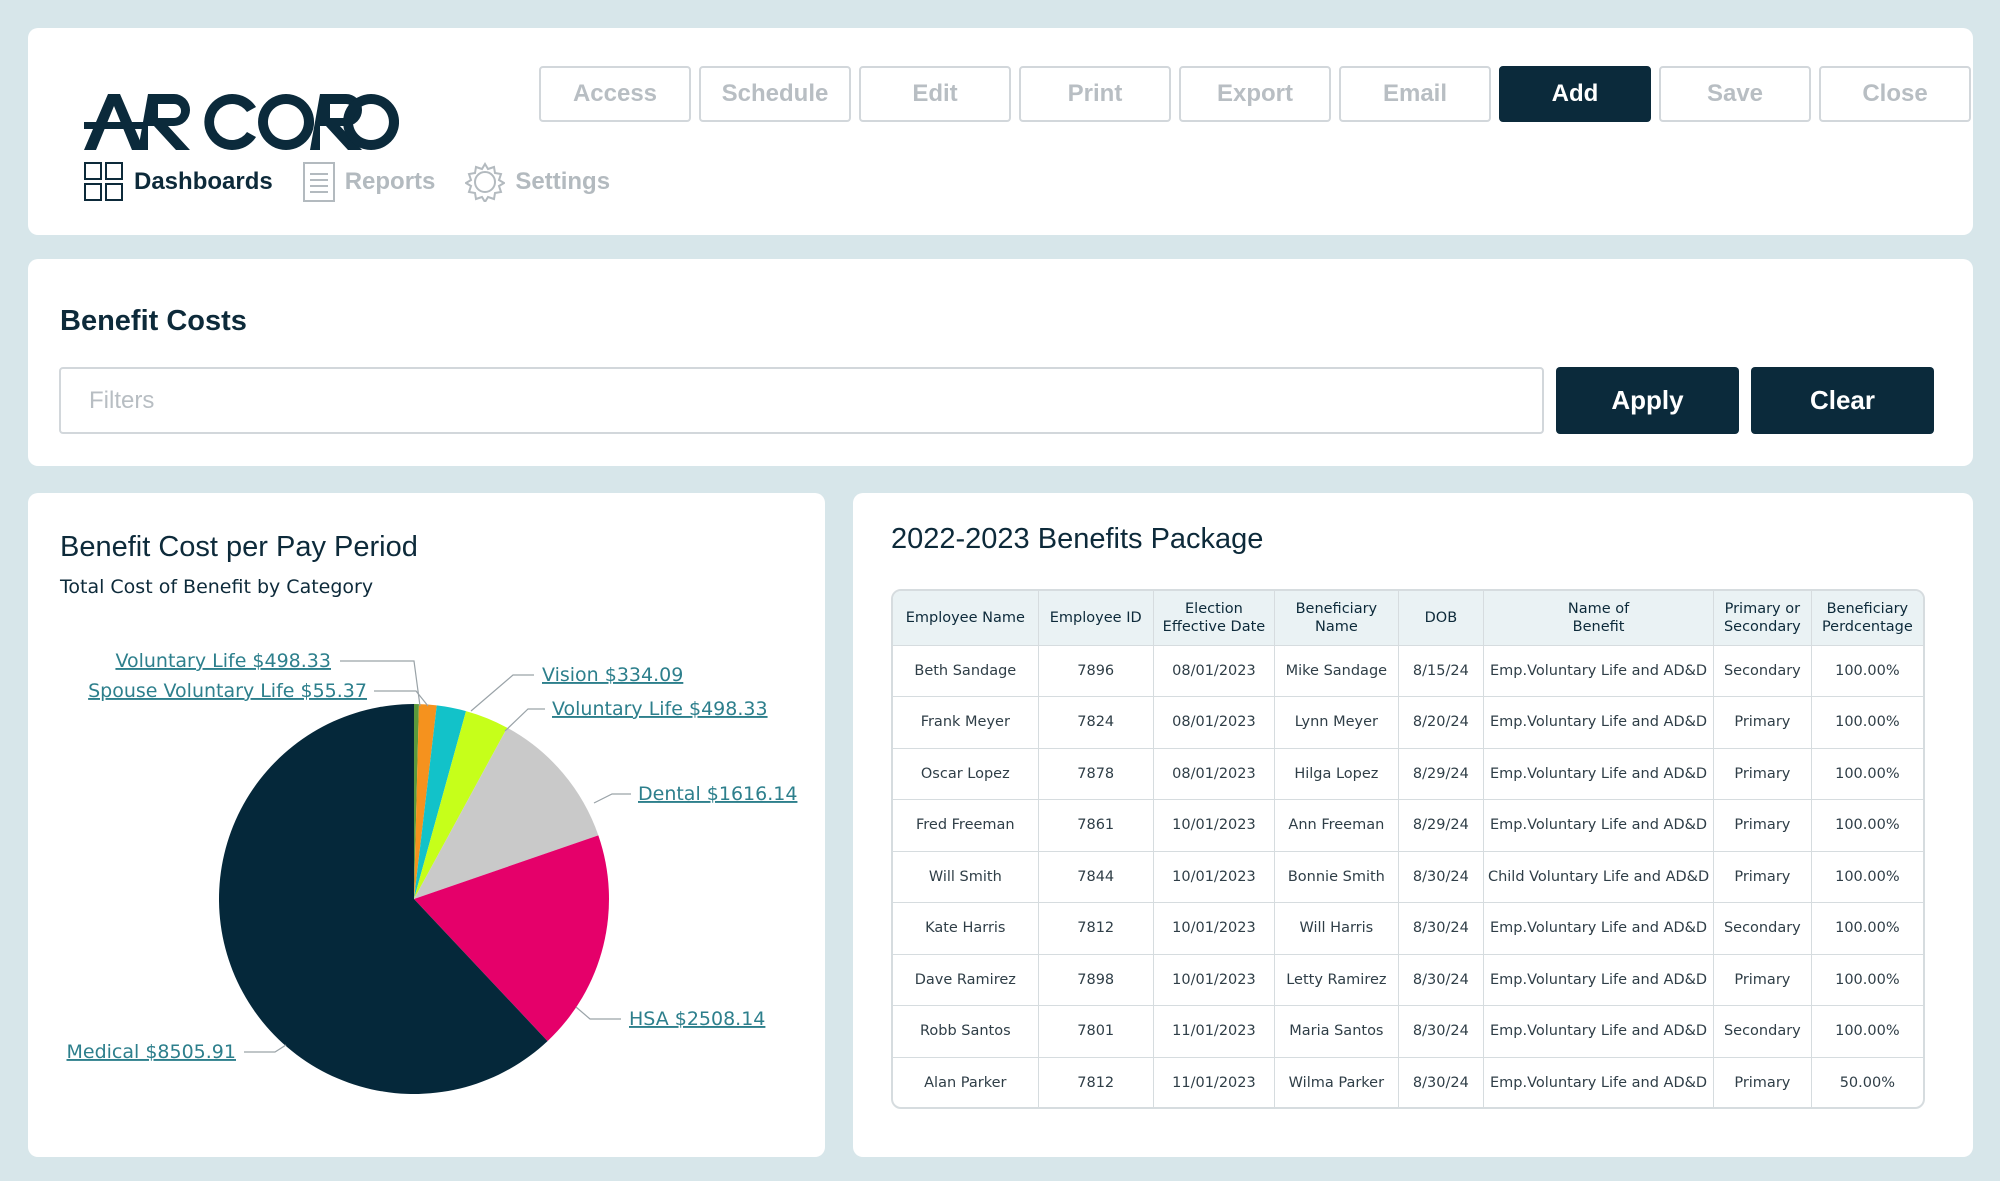 The image size is (2000, 1181). What do you see at coordinates (1415, 94) in the screenshot?
I see `email-button: Email` at bounding box center [1415, 94].